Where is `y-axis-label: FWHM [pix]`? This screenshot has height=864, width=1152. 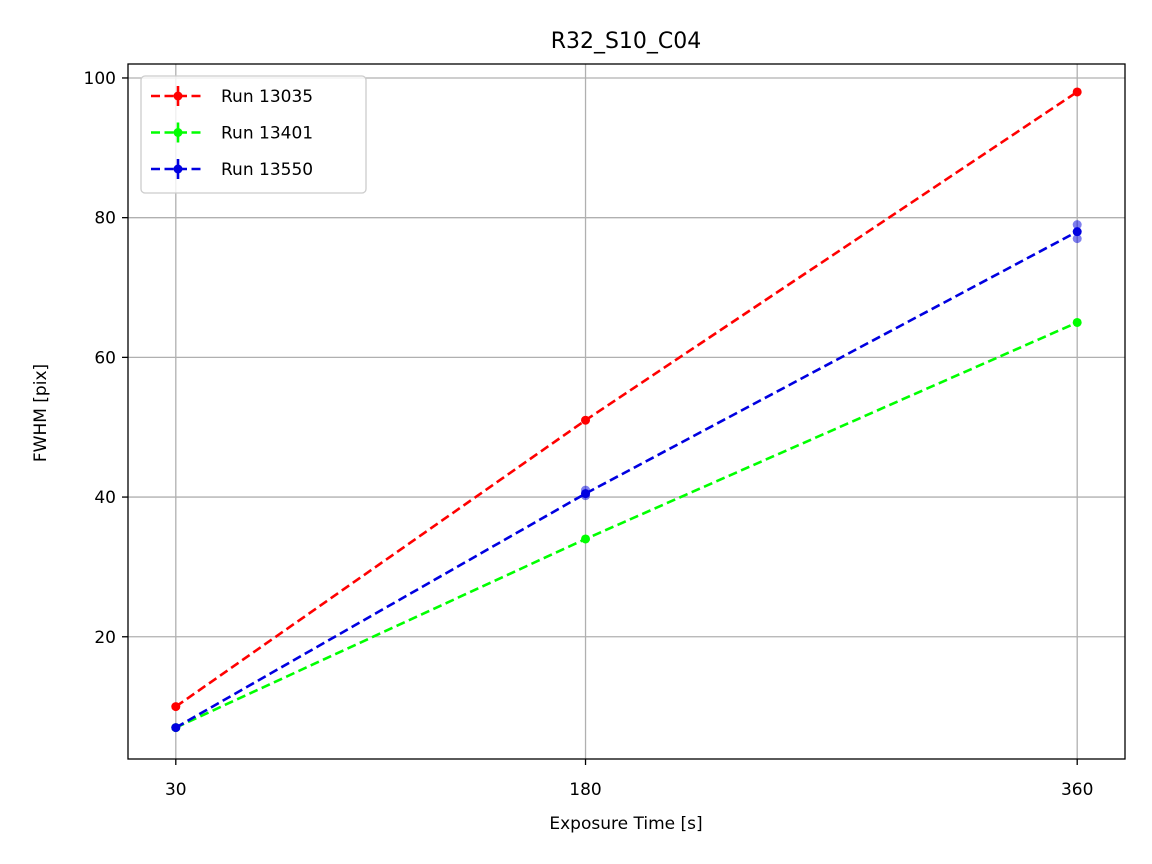
y-axis-label: FWHM [pix] is located at coordinates (41, 413).